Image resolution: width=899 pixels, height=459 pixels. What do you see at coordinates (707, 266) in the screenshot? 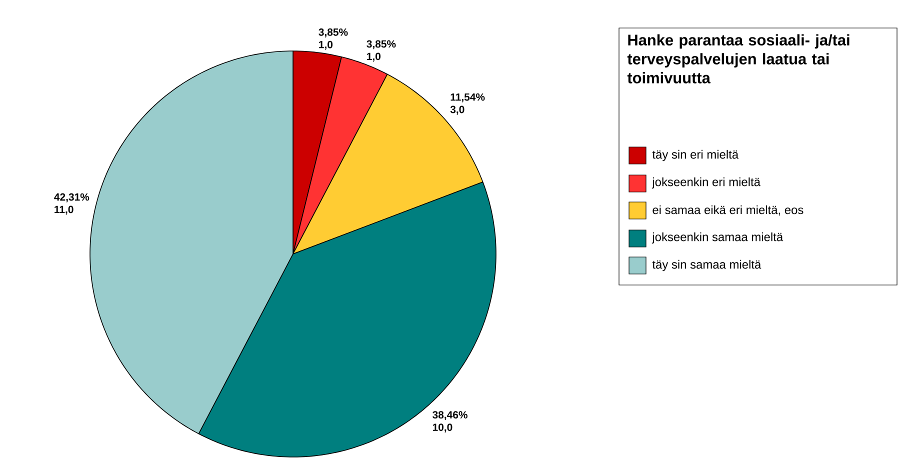
I see `legend-label: täy sin samaa mieltä` at bounding box center [707, 266].